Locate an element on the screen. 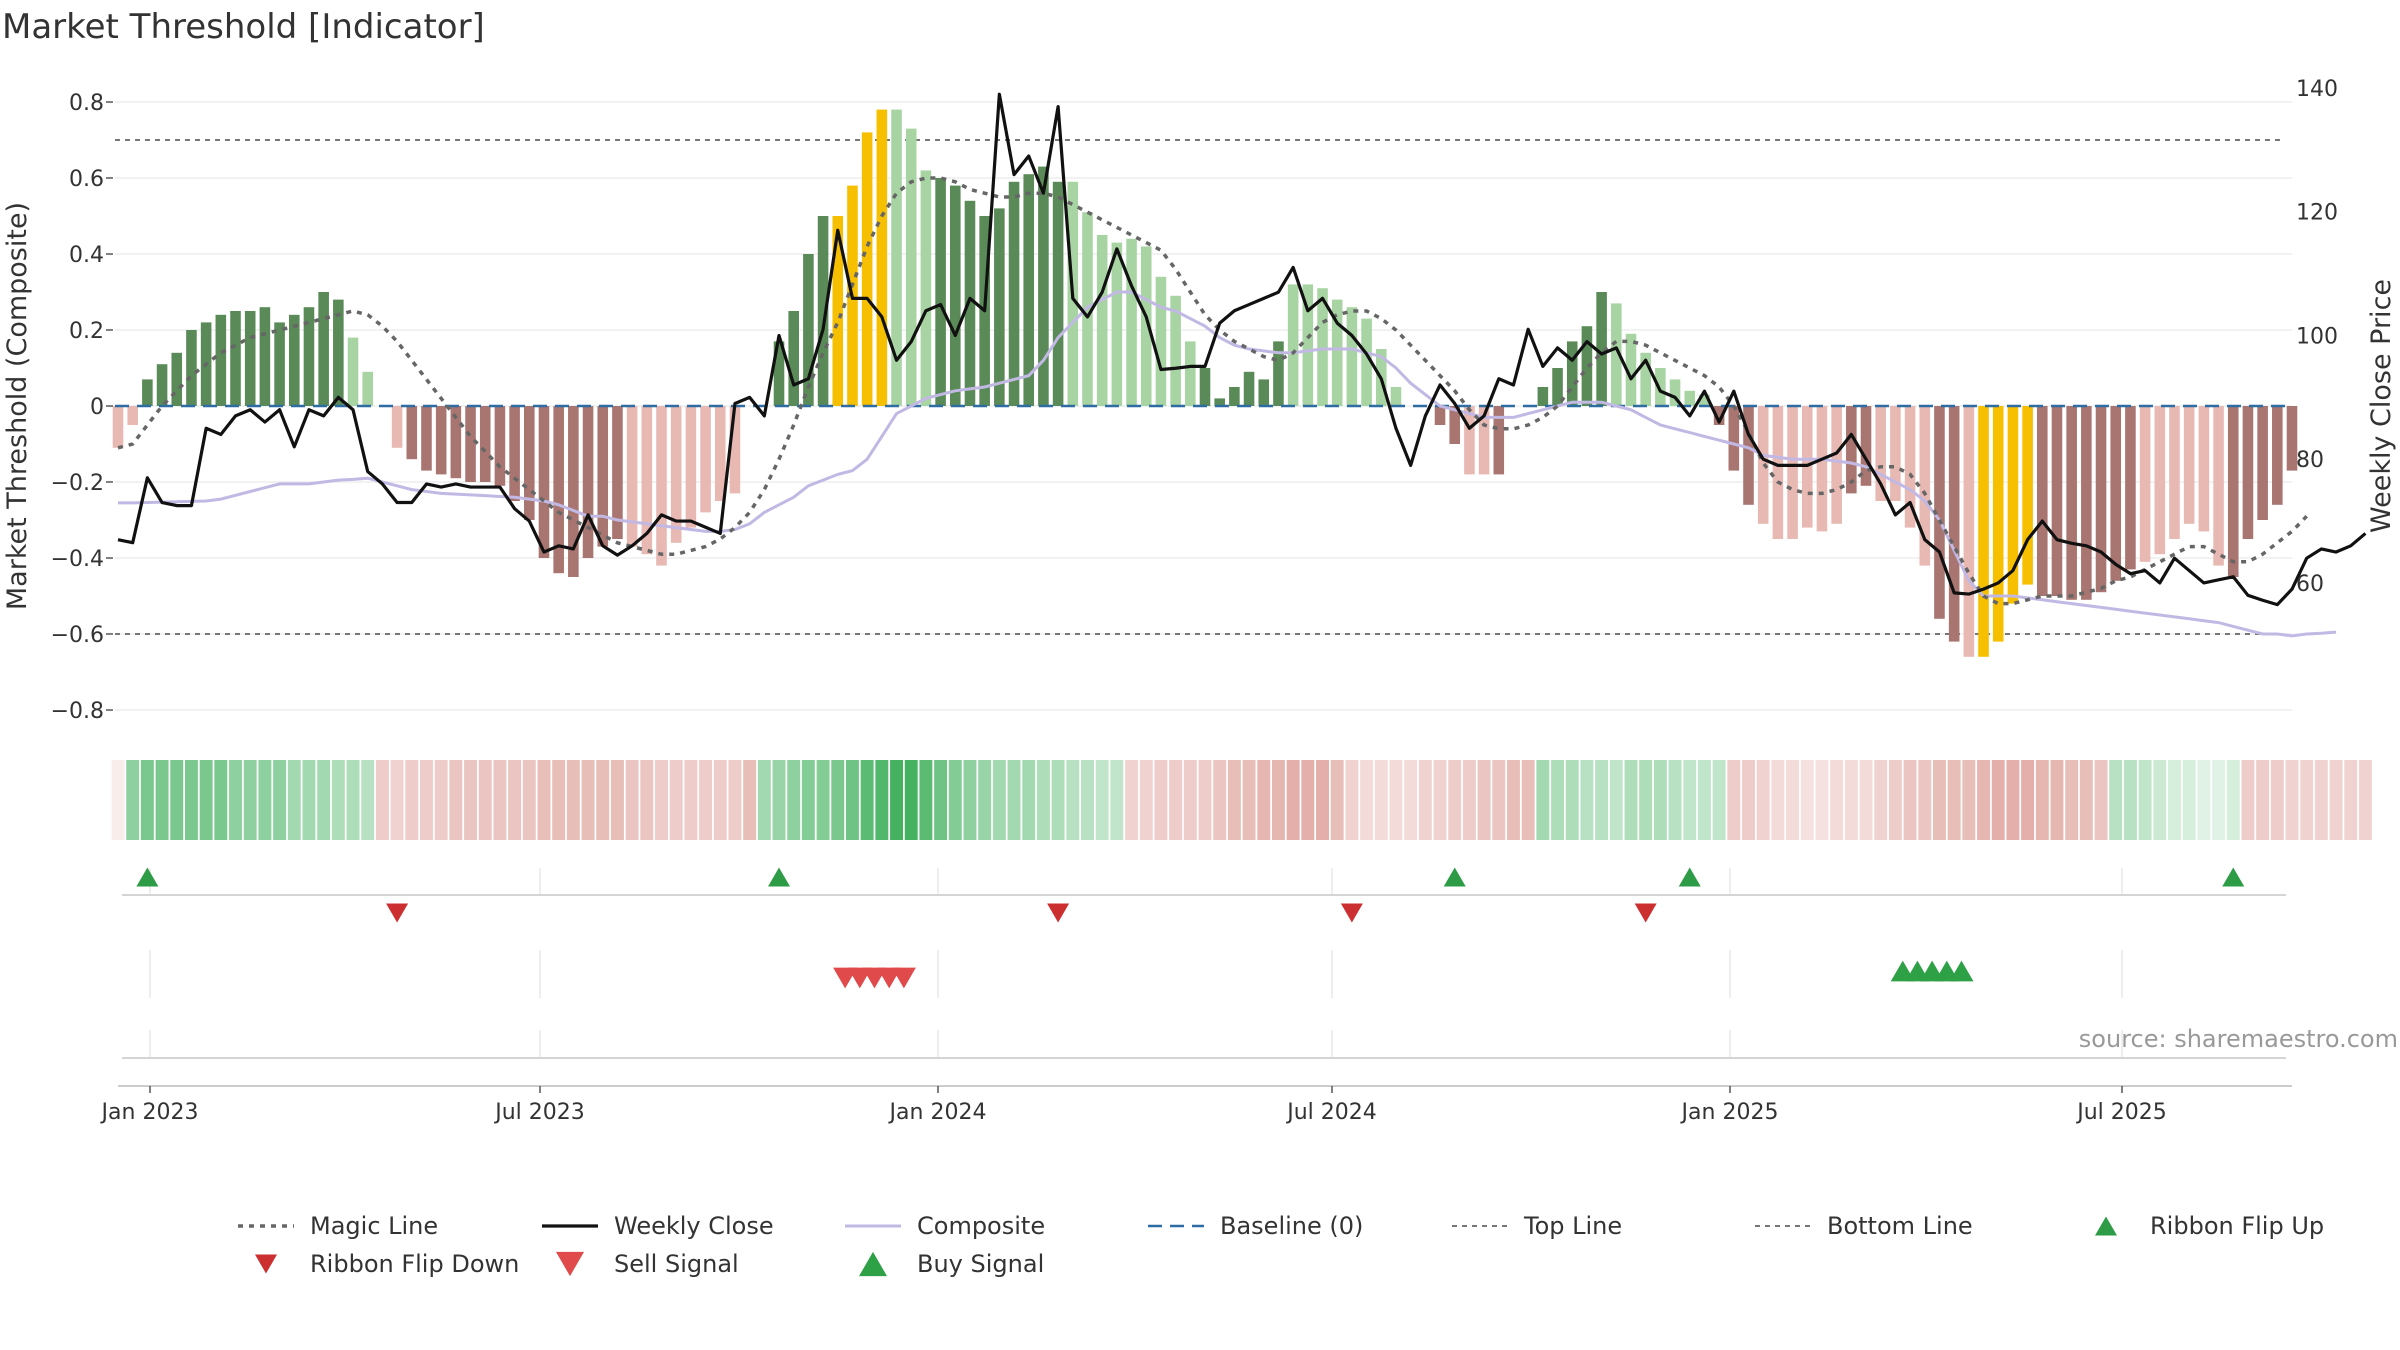  right-axis-ticks: 140 120 100 80 60 is located at coordinates (2317, 337).